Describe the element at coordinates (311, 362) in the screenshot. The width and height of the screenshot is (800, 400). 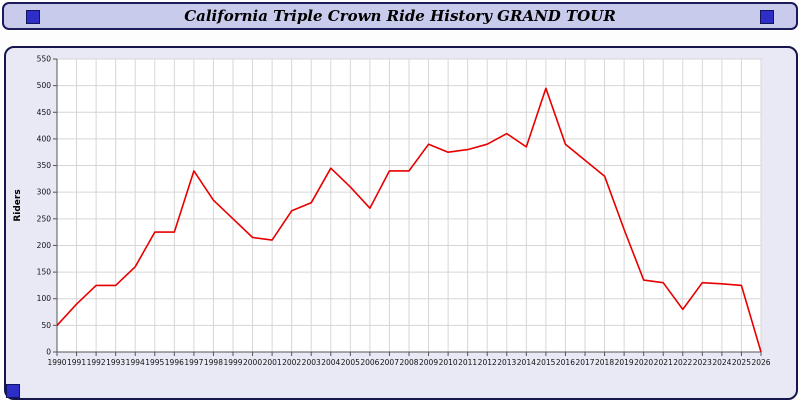
I see `x-tick-label: 2003` at that location.